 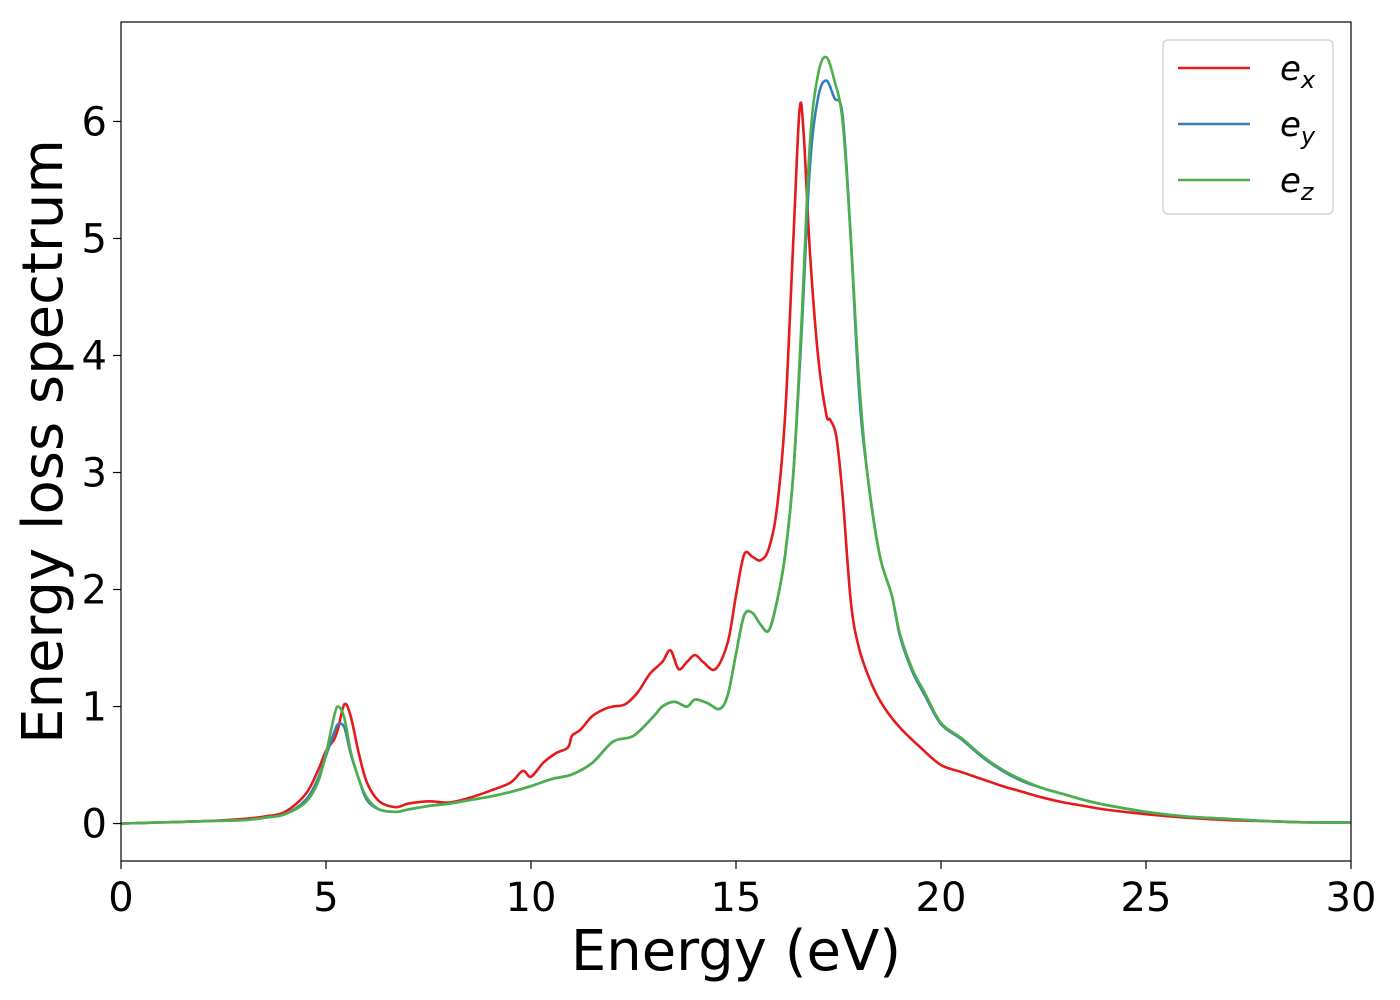 What do you see at coordinates (94, 591) in the screenshot?
I see `y-tick-label: 2` at bounding box center [94, 591].